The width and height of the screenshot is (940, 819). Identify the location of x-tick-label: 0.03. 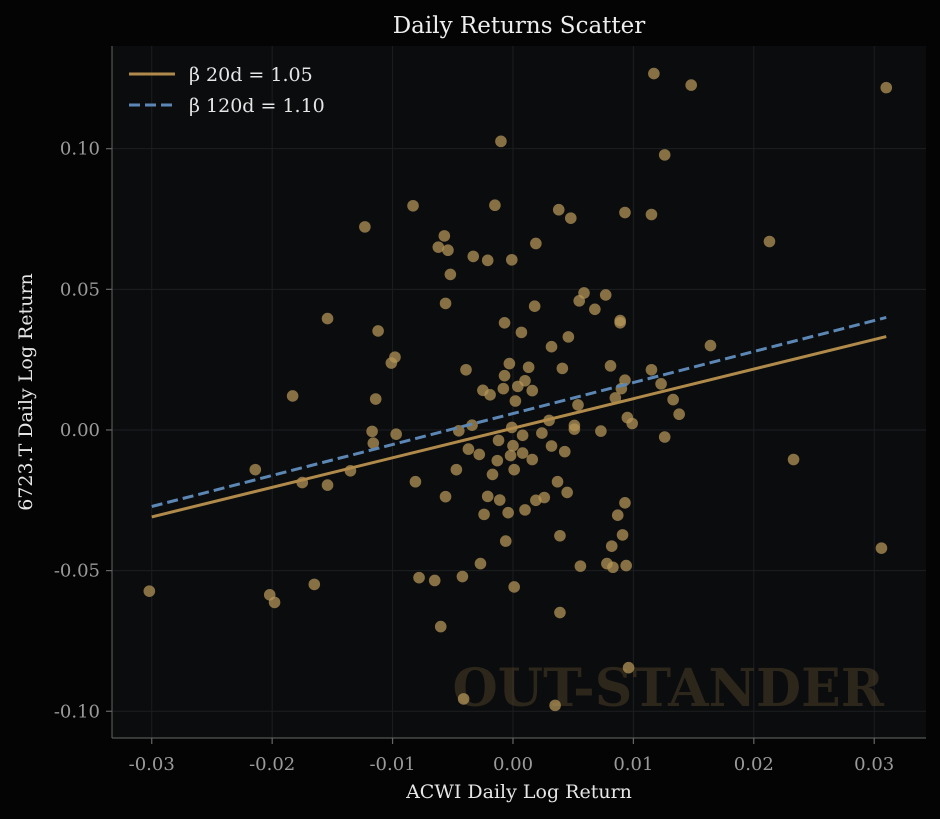
(874, 764).